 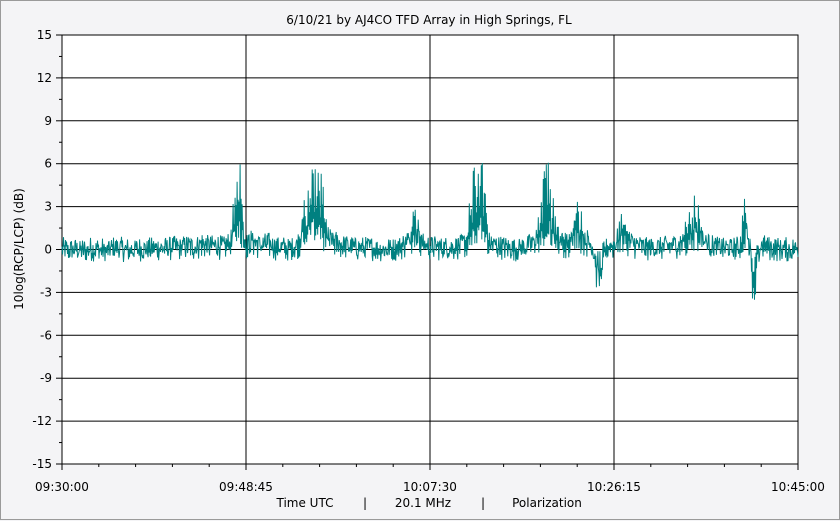 What do you see at coordinates (42, 464) in the screenshot?
I see `y-tick-label: -15` at bounding box center [42, 464].